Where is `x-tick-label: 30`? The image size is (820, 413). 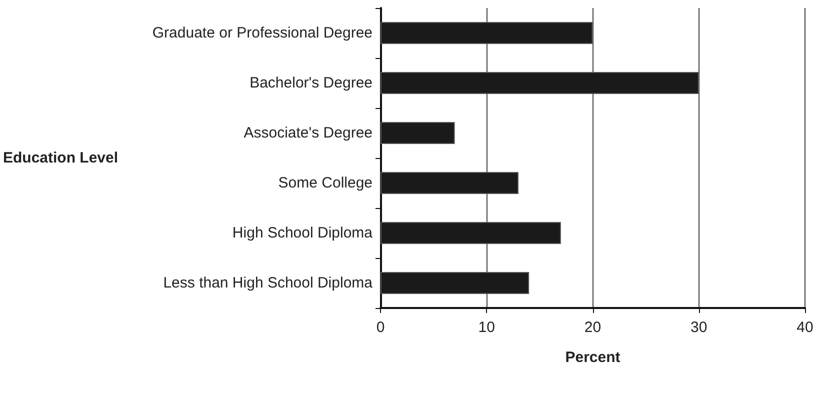 x-tick-label: 30 is located at coordinates (699, 327).